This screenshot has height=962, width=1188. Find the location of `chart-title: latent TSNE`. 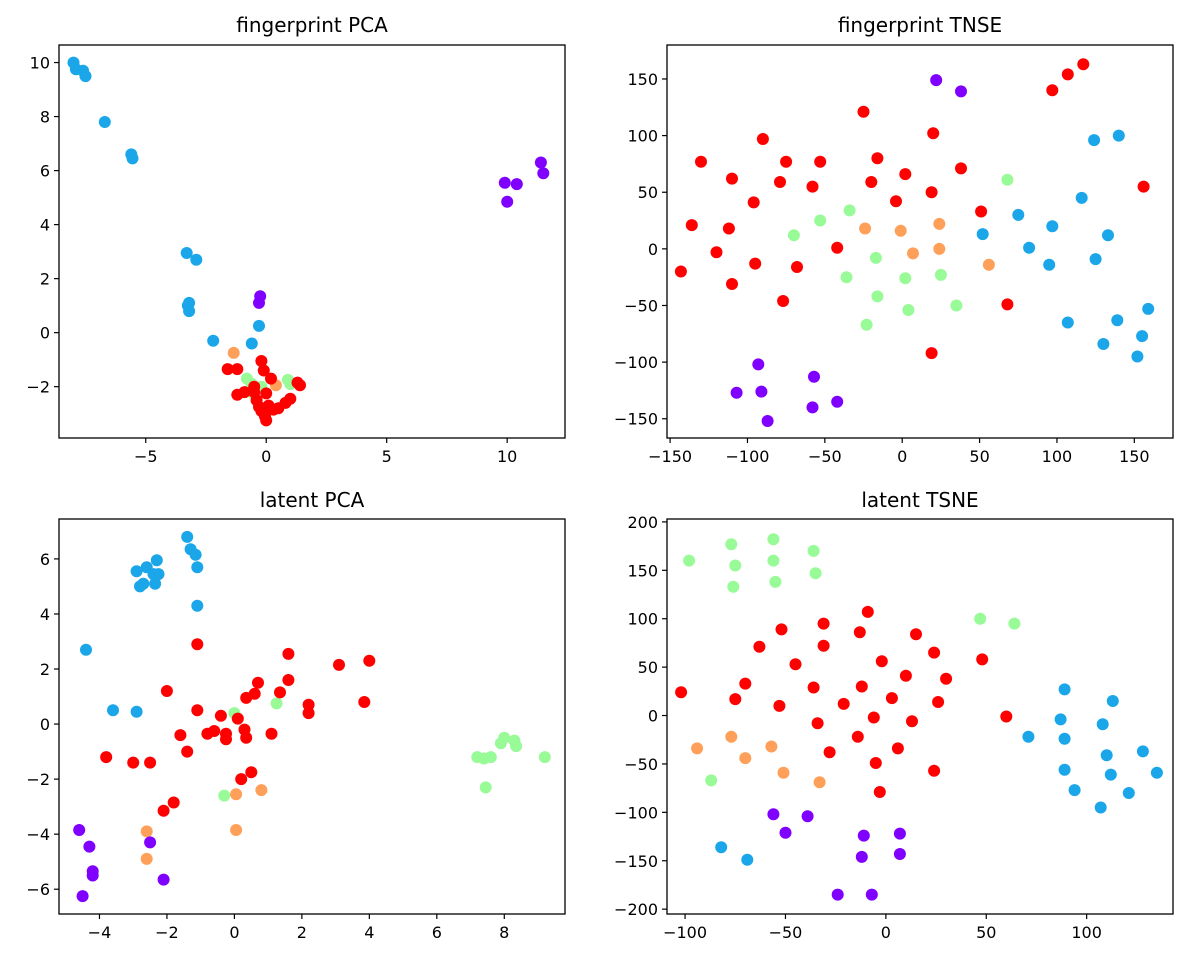

chart-title: latent TSNE is located at coordinates (919, 500).